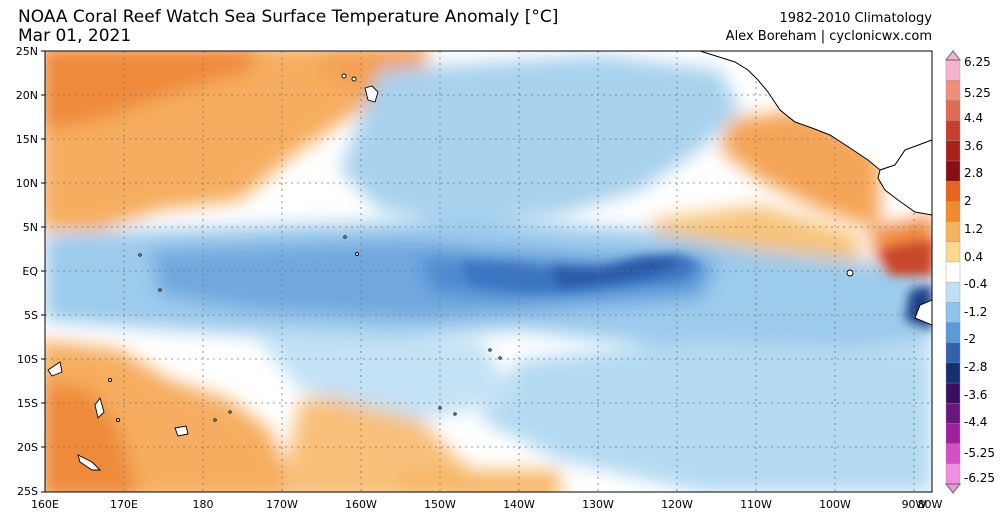 This screenshot has height=520, width=1000. What do you see at coordinates (282, 504) in the screenshot?
I see `lon-tick-label: 170W` at bounding box center [282, 504].